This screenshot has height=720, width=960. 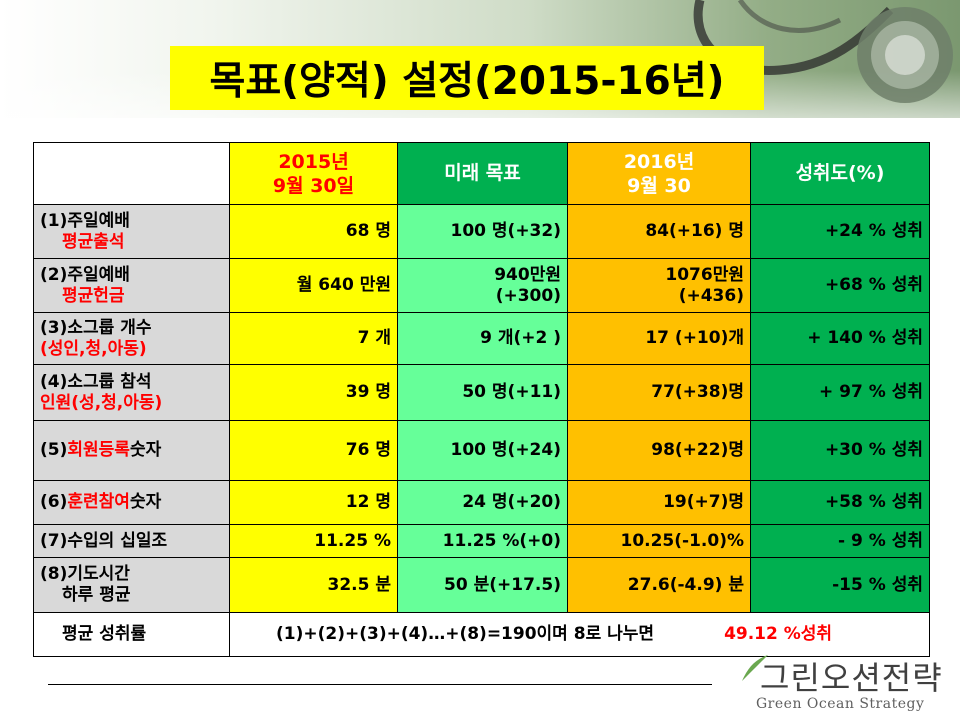 I want to click on row-label-line1: (3)소그룹 개수, so click(x=96, y=327).